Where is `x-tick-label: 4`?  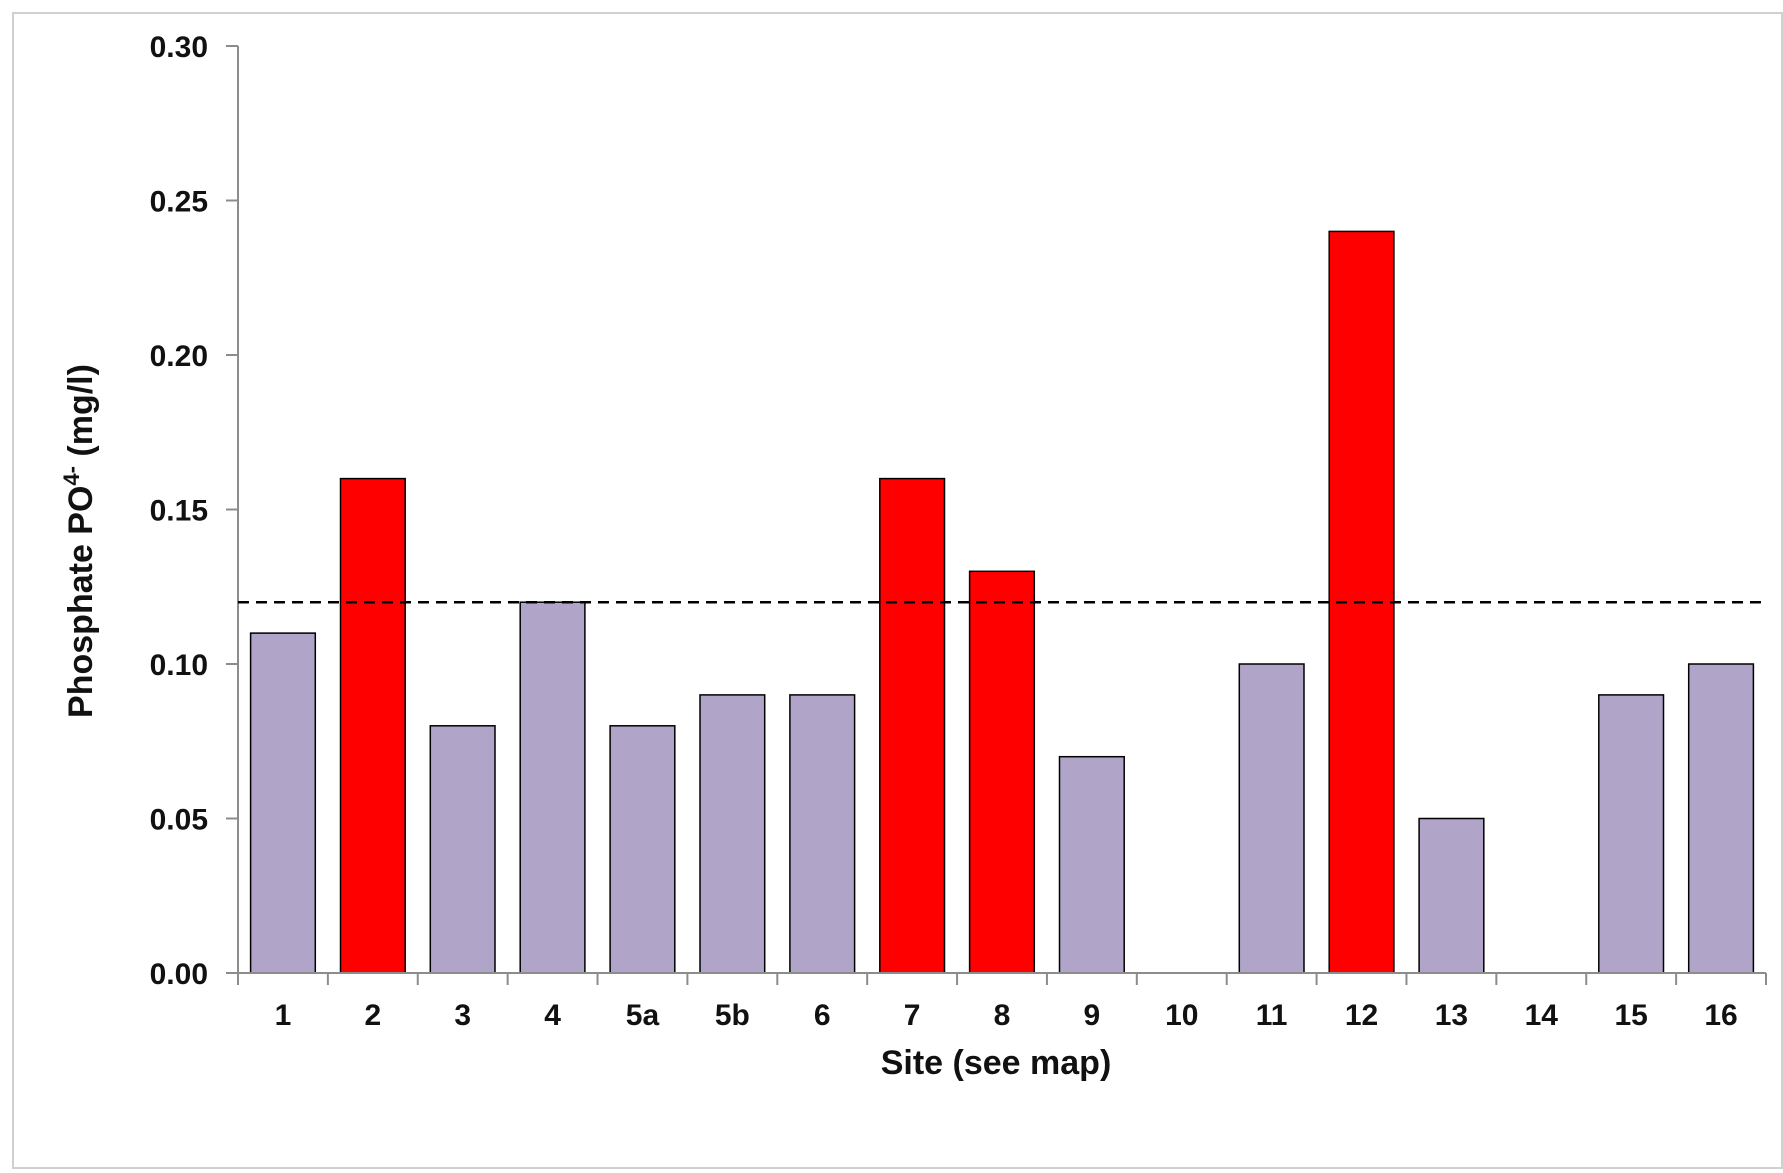
x-tick-label: 4 is located at coordinates (552, 1015).